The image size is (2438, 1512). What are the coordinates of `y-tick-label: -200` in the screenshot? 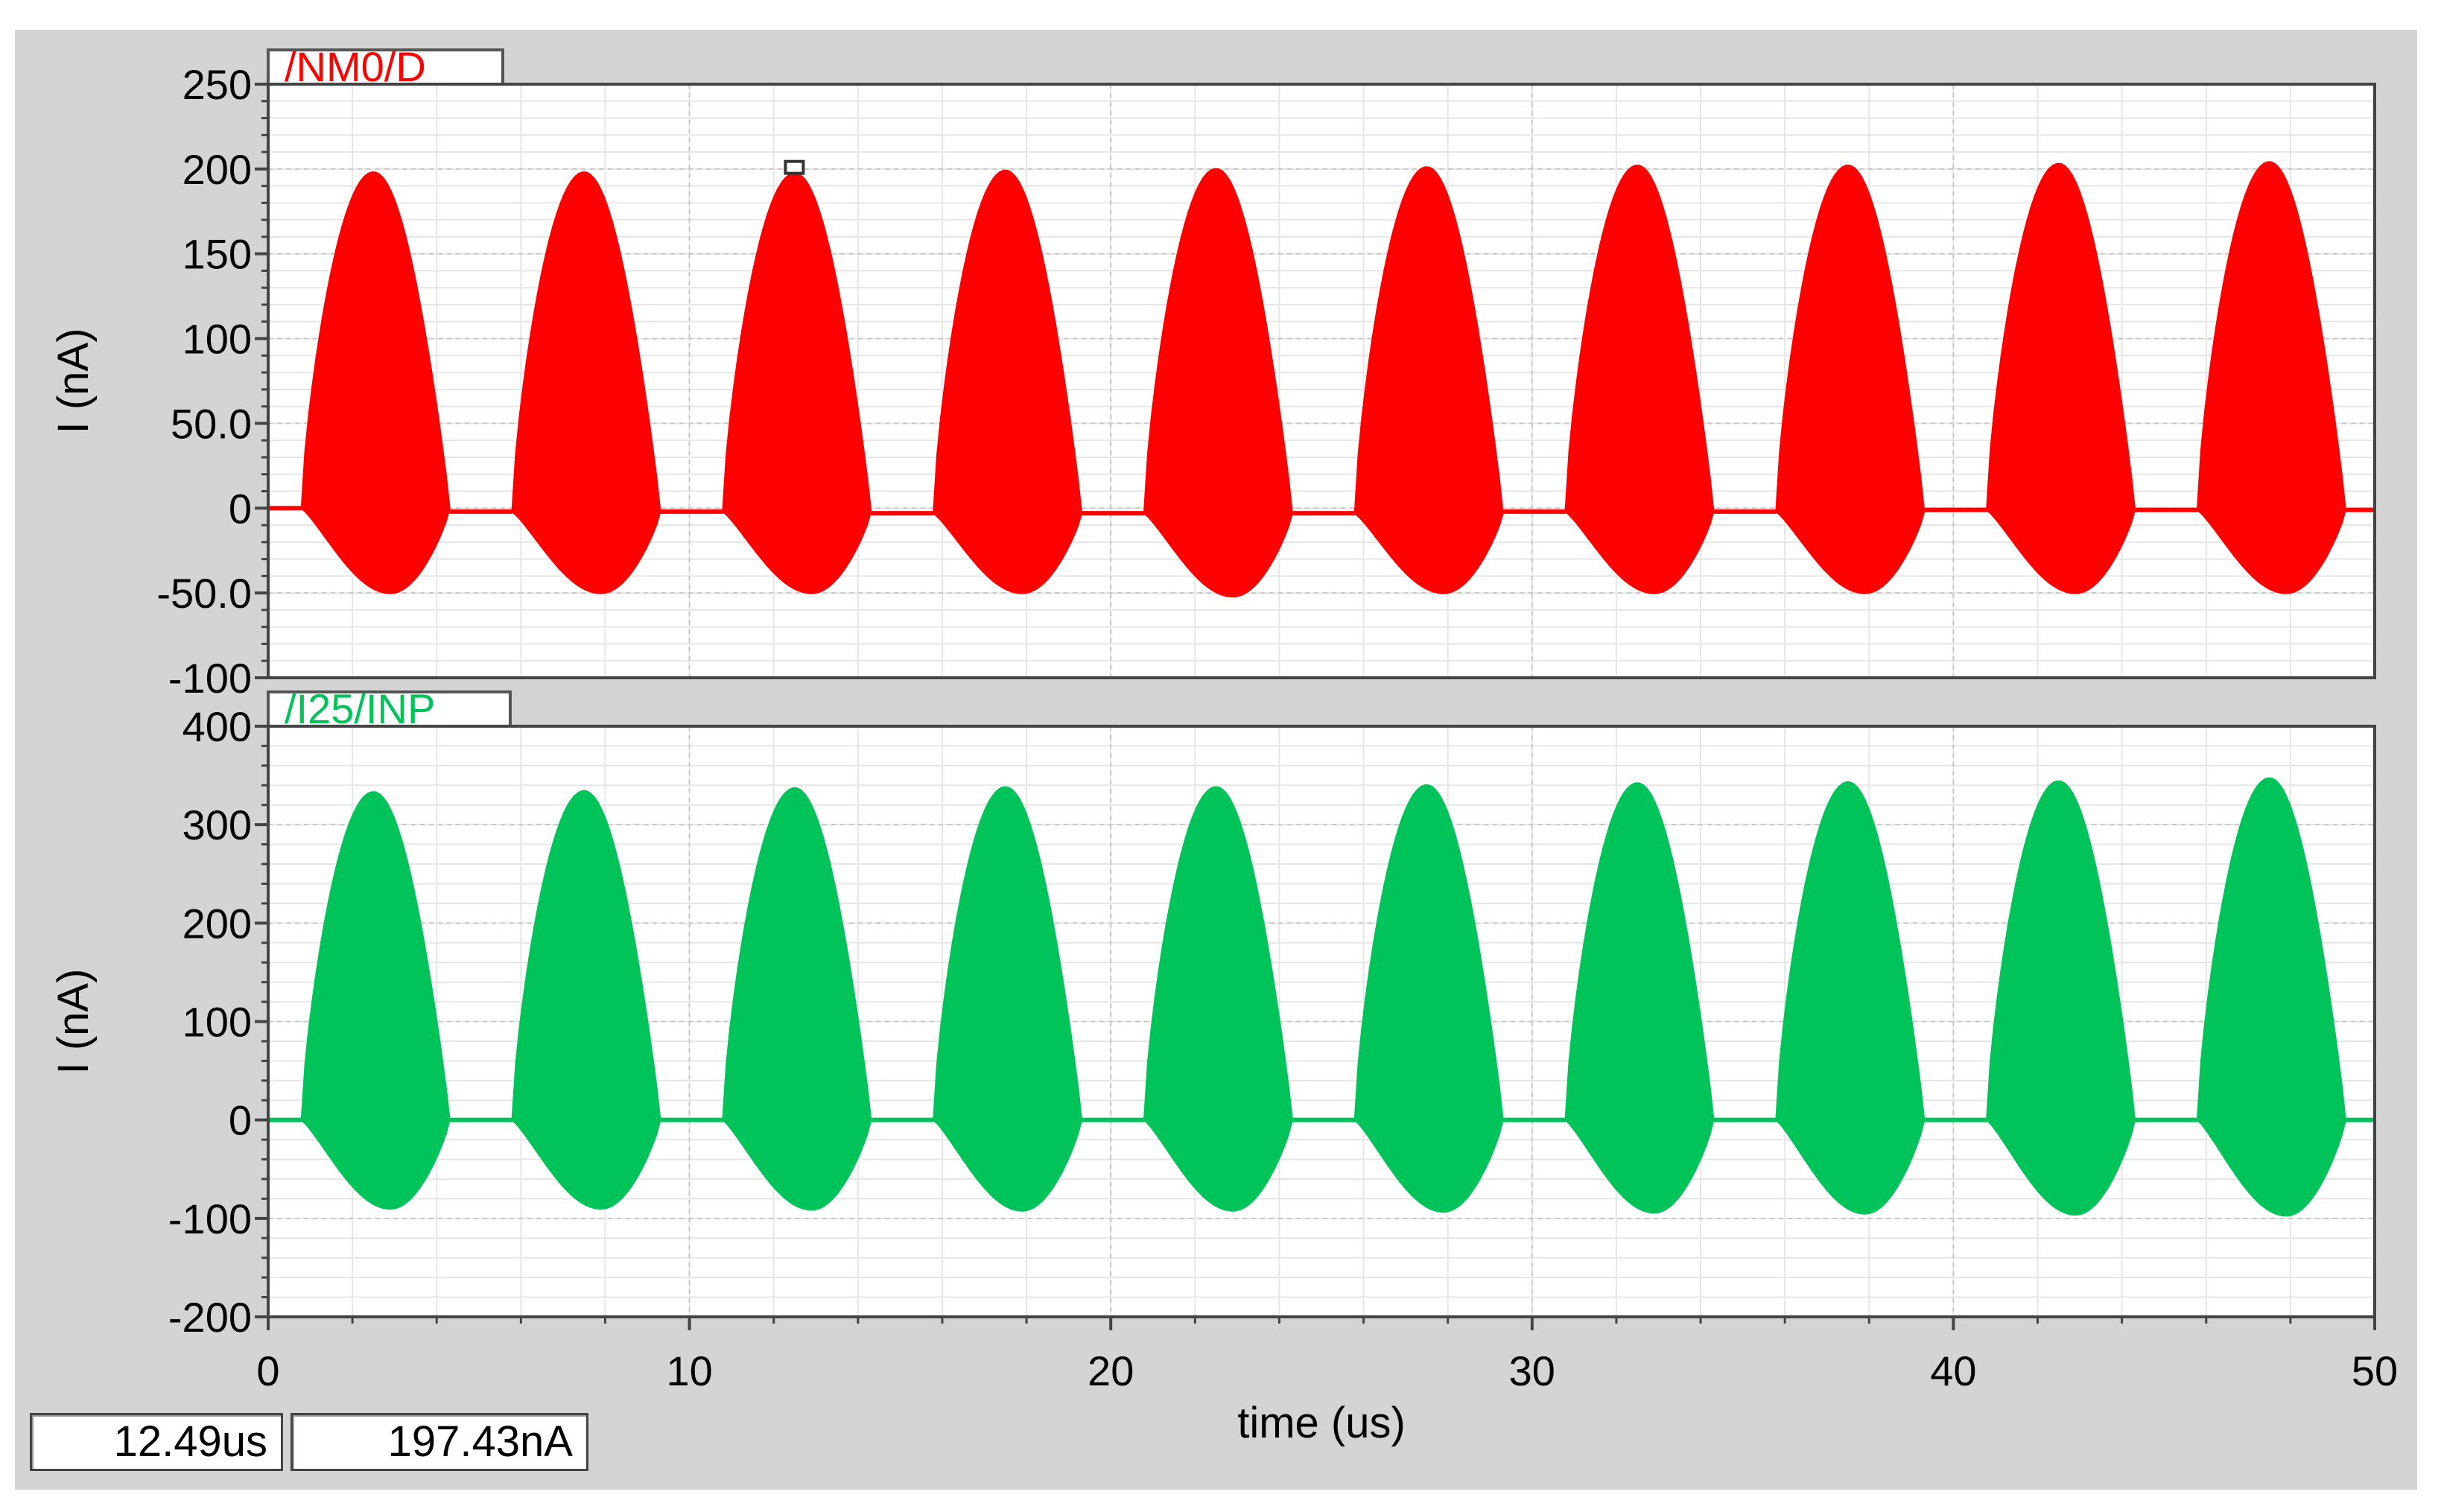 It's located at (210, 1317).